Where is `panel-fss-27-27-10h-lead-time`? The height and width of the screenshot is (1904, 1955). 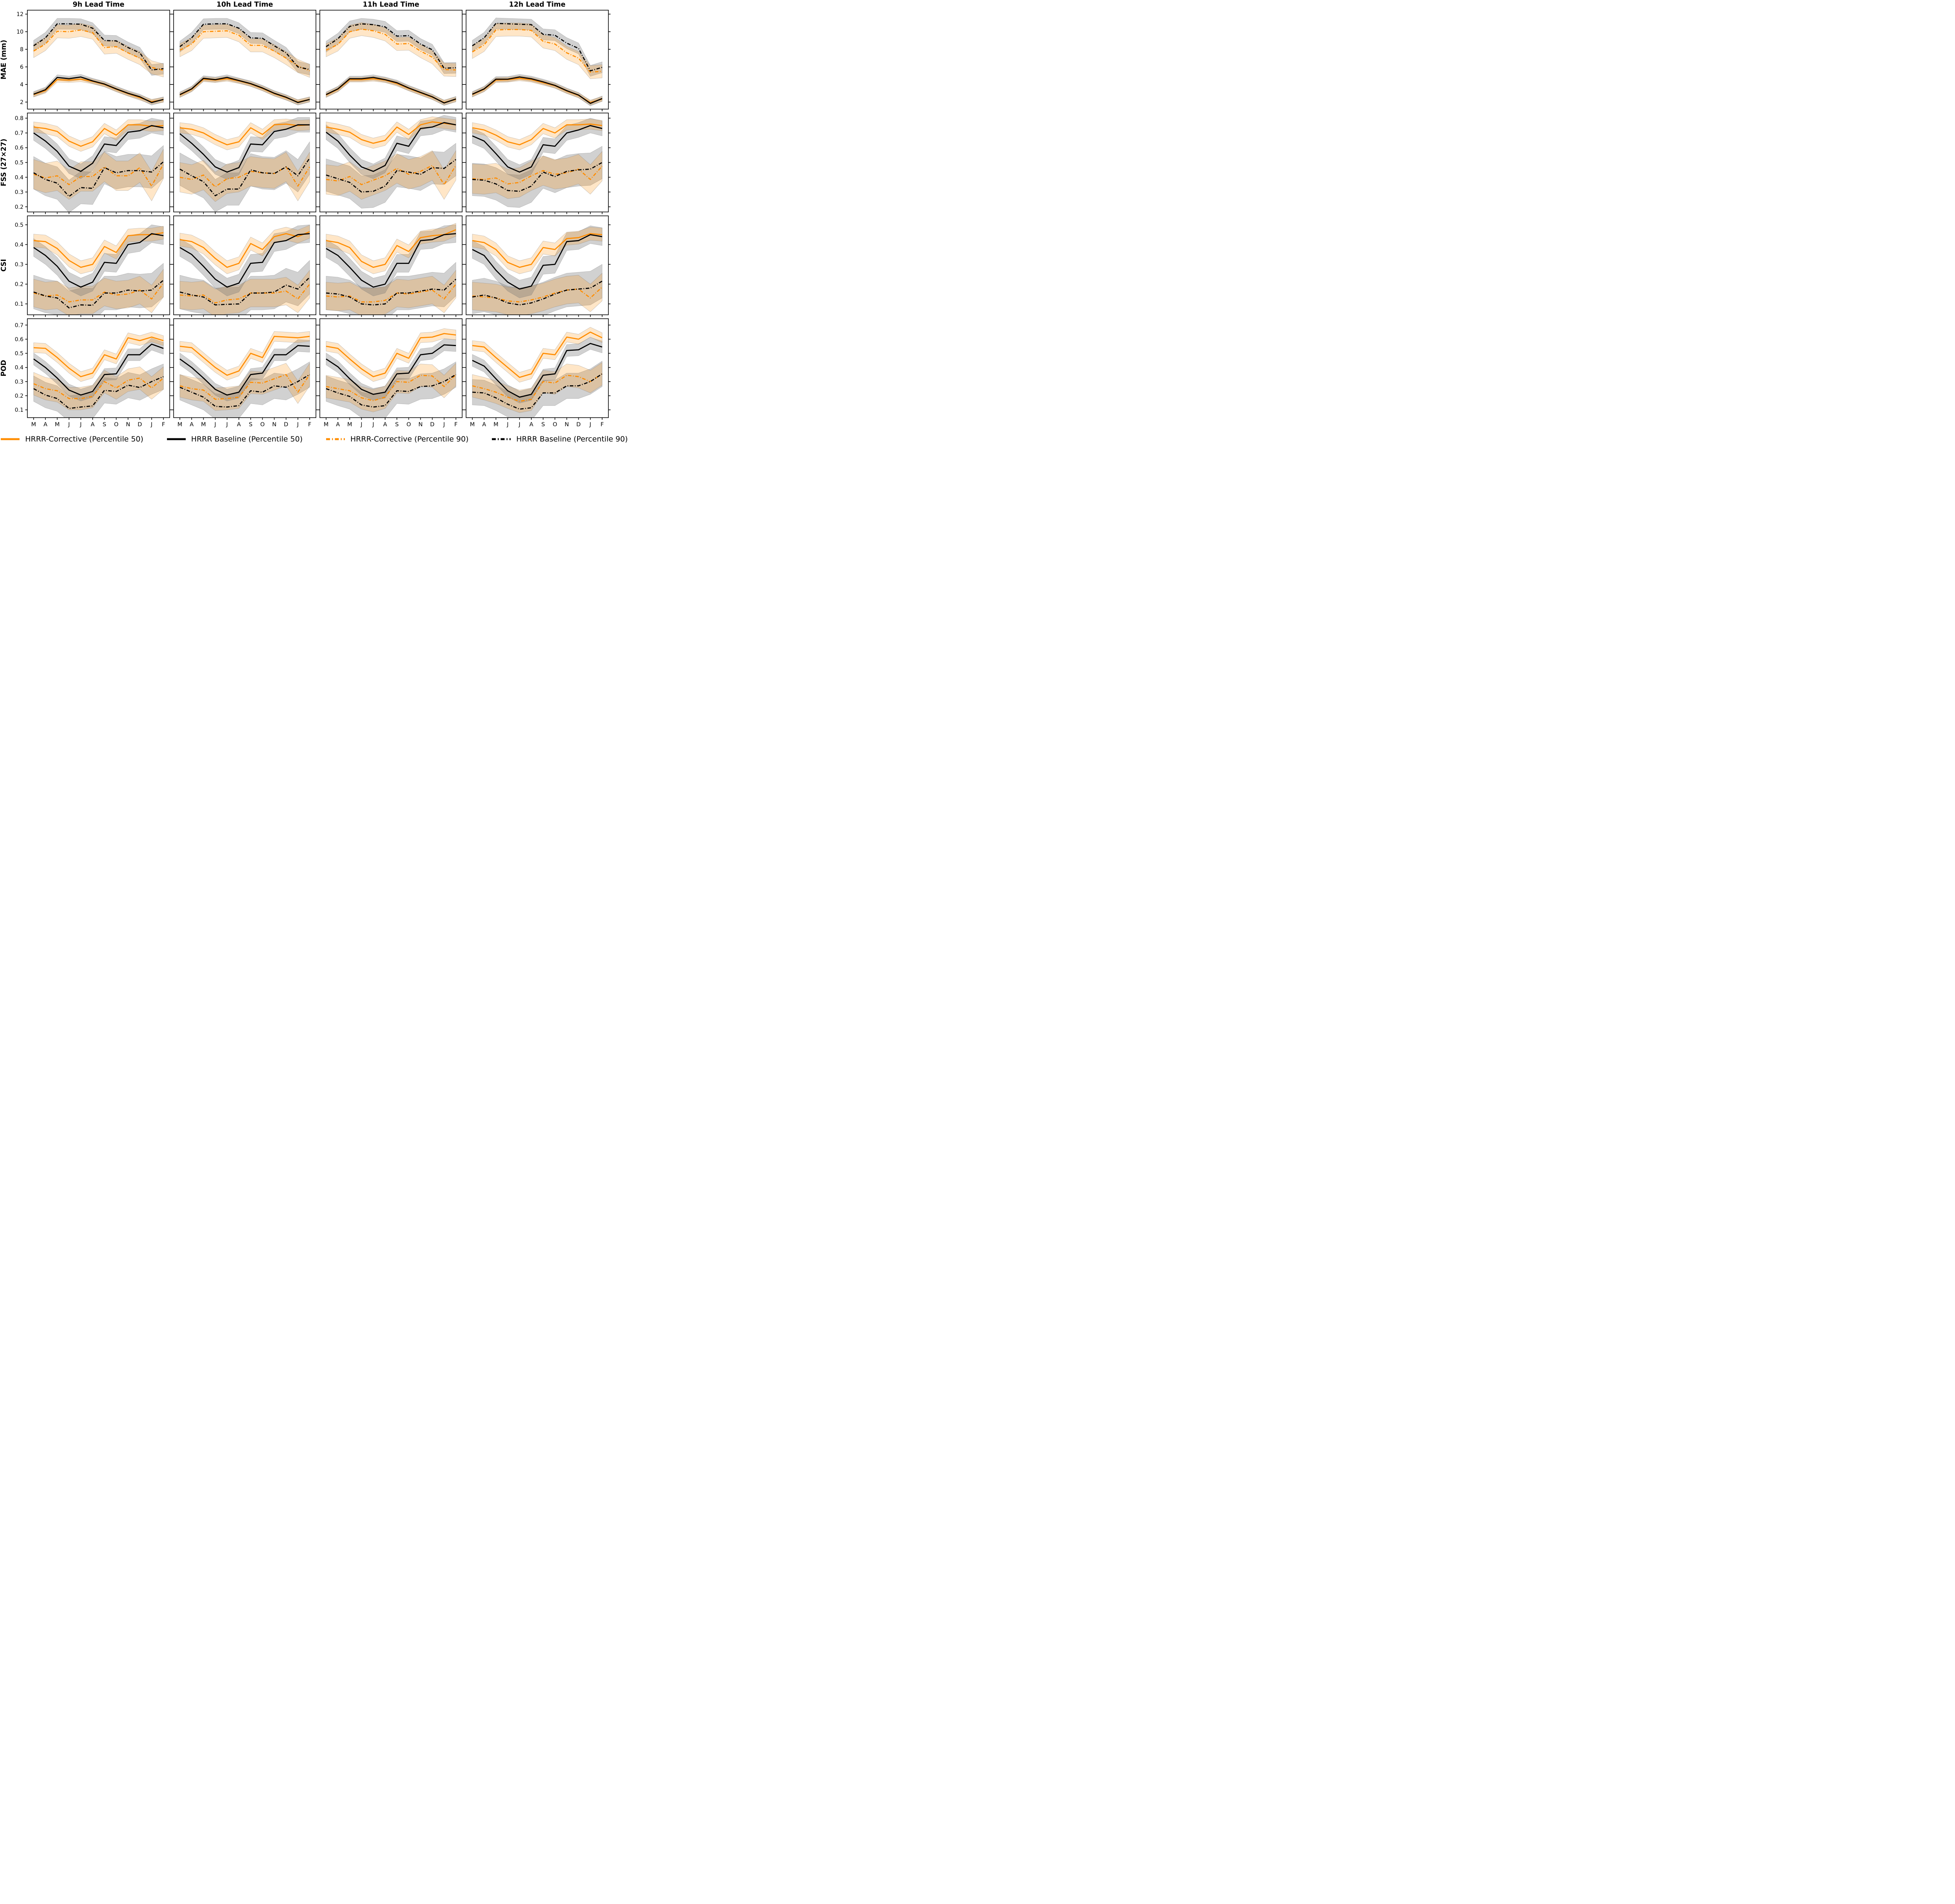
panel-fss-27-27-10h-lead-time is located at coordinates (245, 163).